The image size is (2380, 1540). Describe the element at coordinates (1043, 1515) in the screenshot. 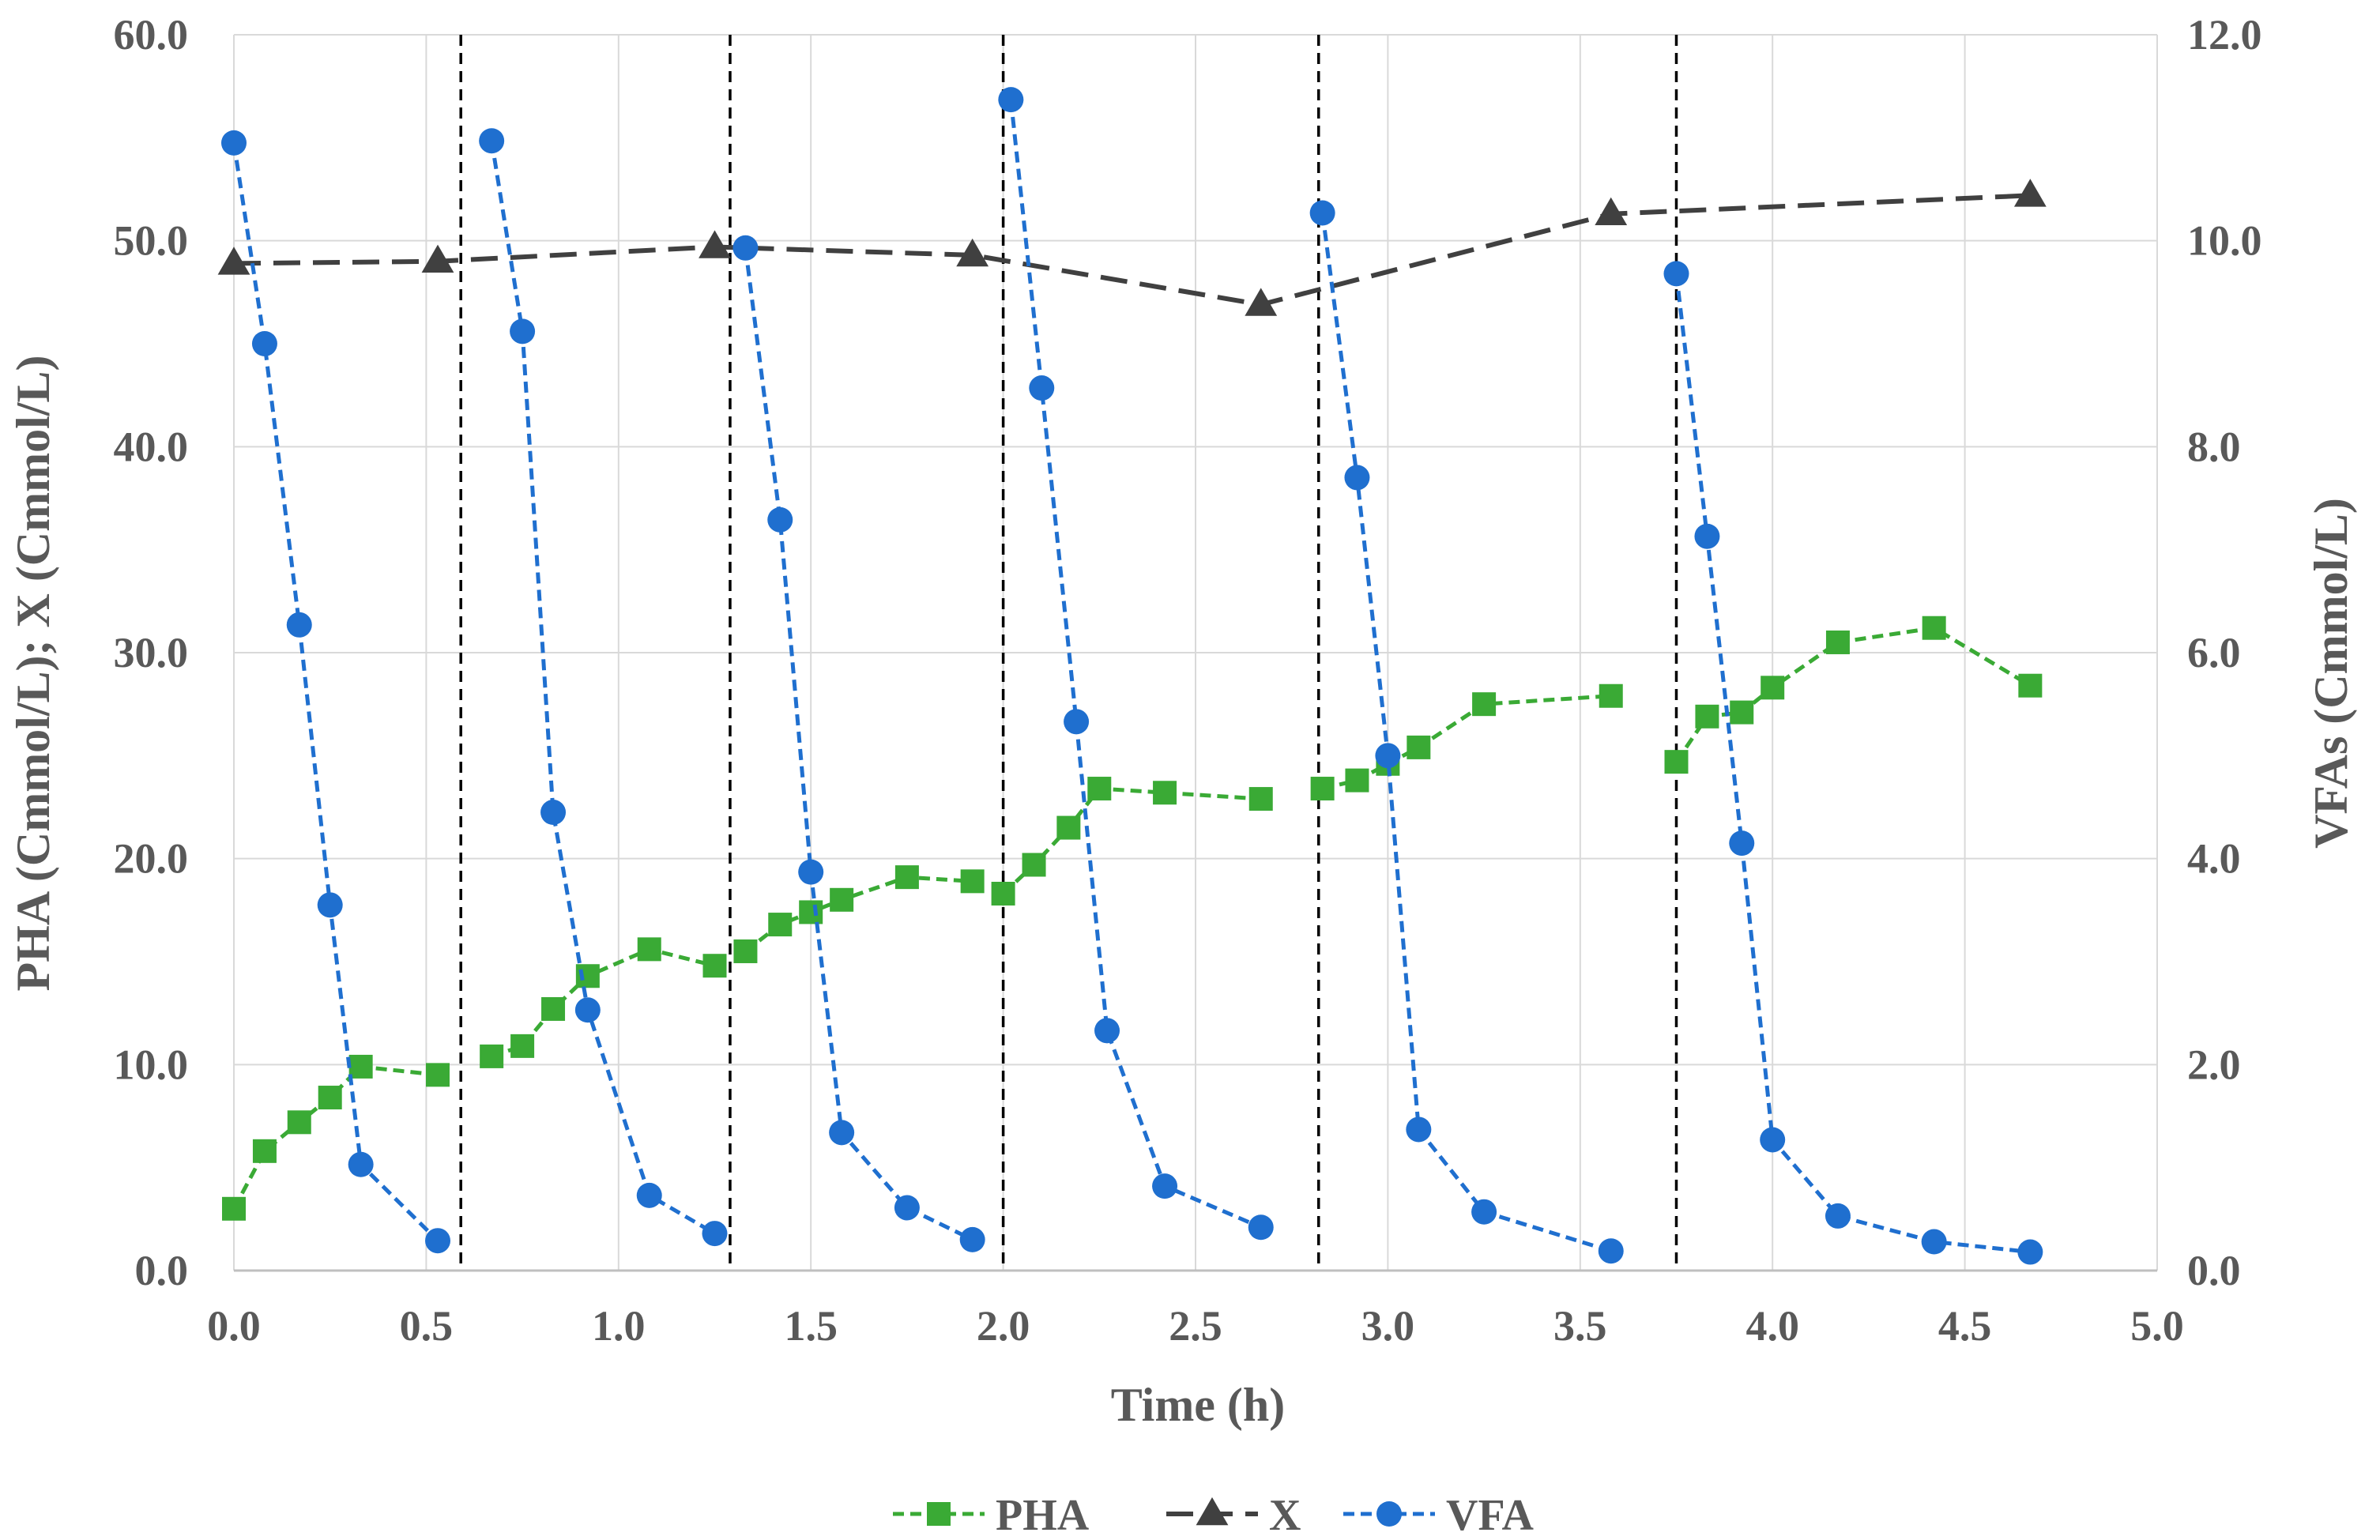

I see `legend-label: PHA` at that location.